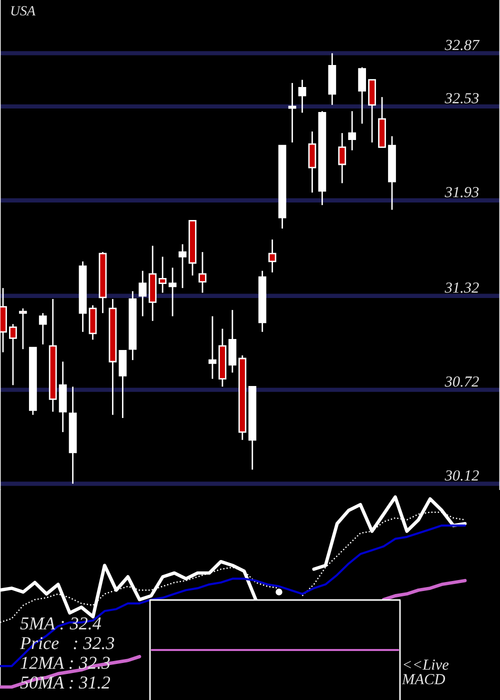 This screenshot has width=500, height=700. What do you see at coordinates (23, 11) in the screenshot?
I see `annotation: USA` at bounding box center [23, 11].